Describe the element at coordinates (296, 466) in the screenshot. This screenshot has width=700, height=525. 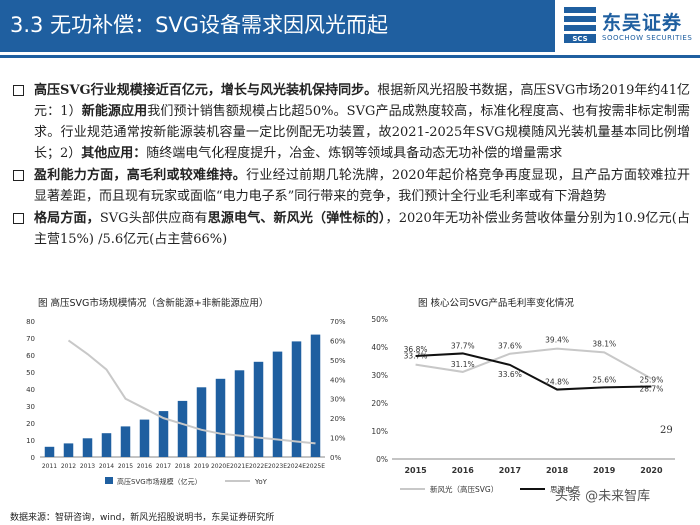
I see `x-tick-label: 2024E` at that location.